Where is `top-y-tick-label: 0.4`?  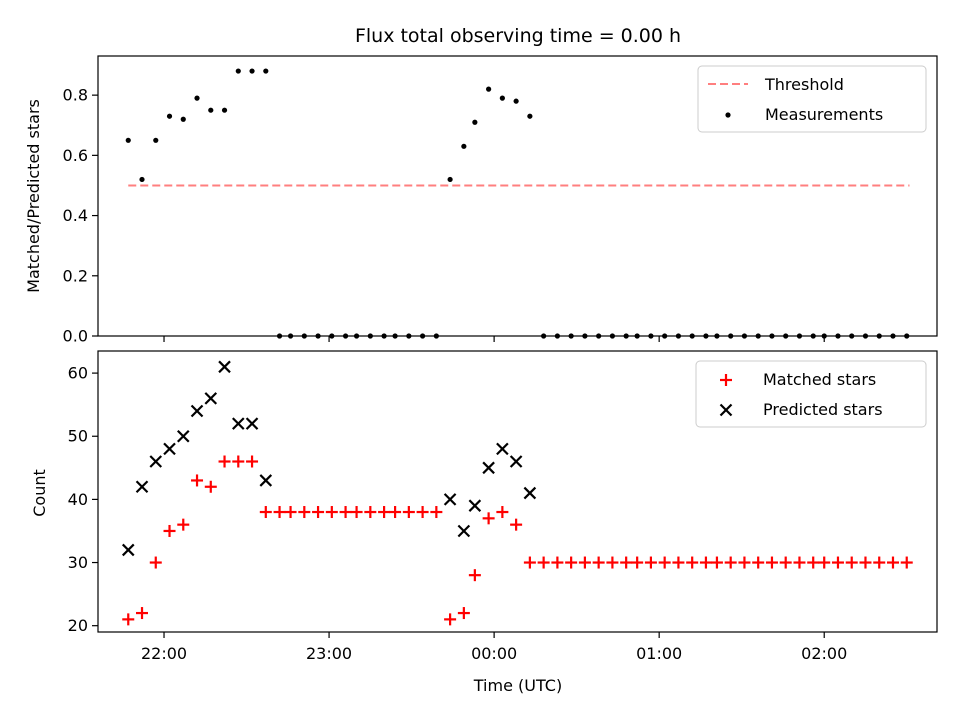 top-y-tick-label: 0.4 is located at coordinates (75, 215).